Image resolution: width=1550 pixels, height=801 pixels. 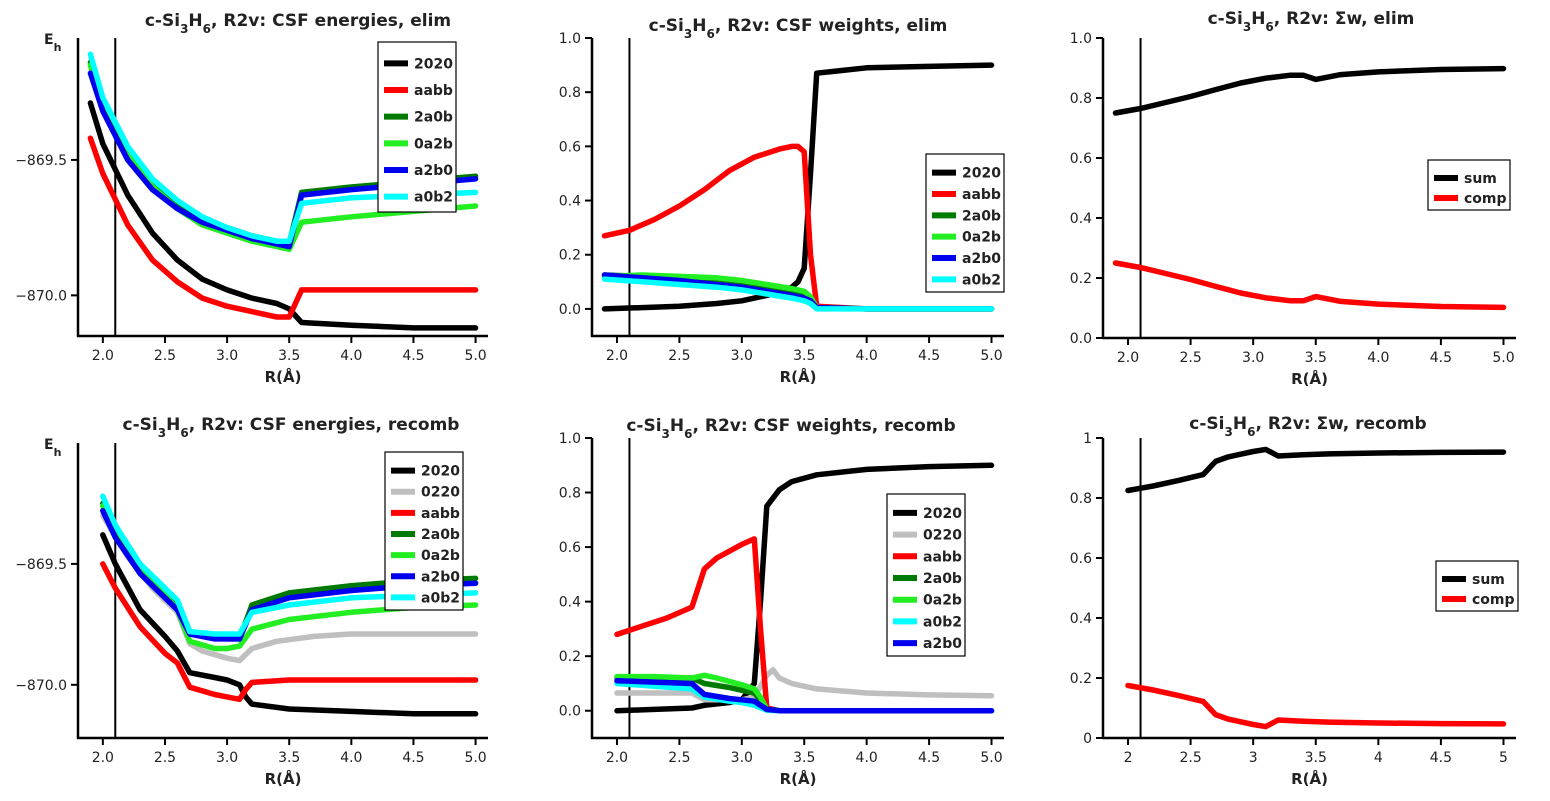 I want to click on chart-title: c-Si3H6, R2v: CSF energies, elim, so click(x=298, y=23).